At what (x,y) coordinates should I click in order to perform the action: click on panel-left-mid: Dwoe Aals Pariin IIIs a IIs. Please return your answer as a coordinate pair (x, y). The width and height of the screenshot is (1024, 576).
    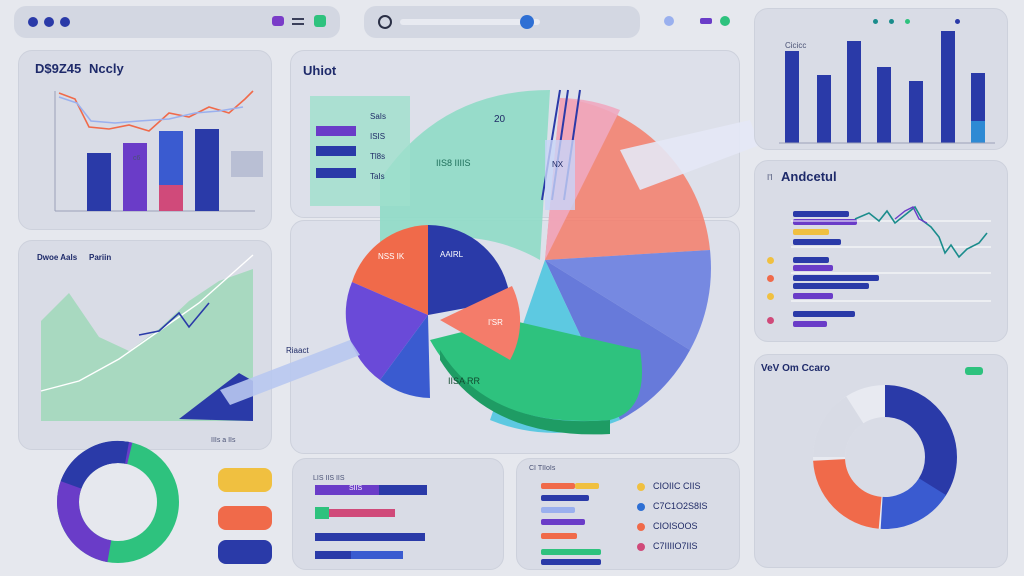
    Looking at the image, I should click on (145, 345).